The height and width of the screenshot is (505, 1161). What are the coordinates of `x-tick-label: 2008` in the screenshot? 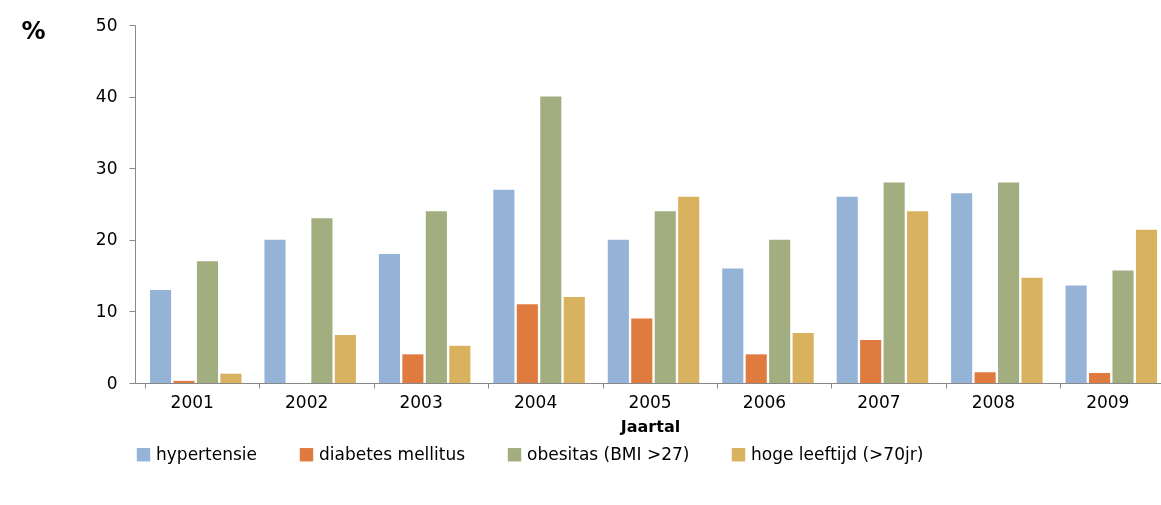 It's located at (993, 401).